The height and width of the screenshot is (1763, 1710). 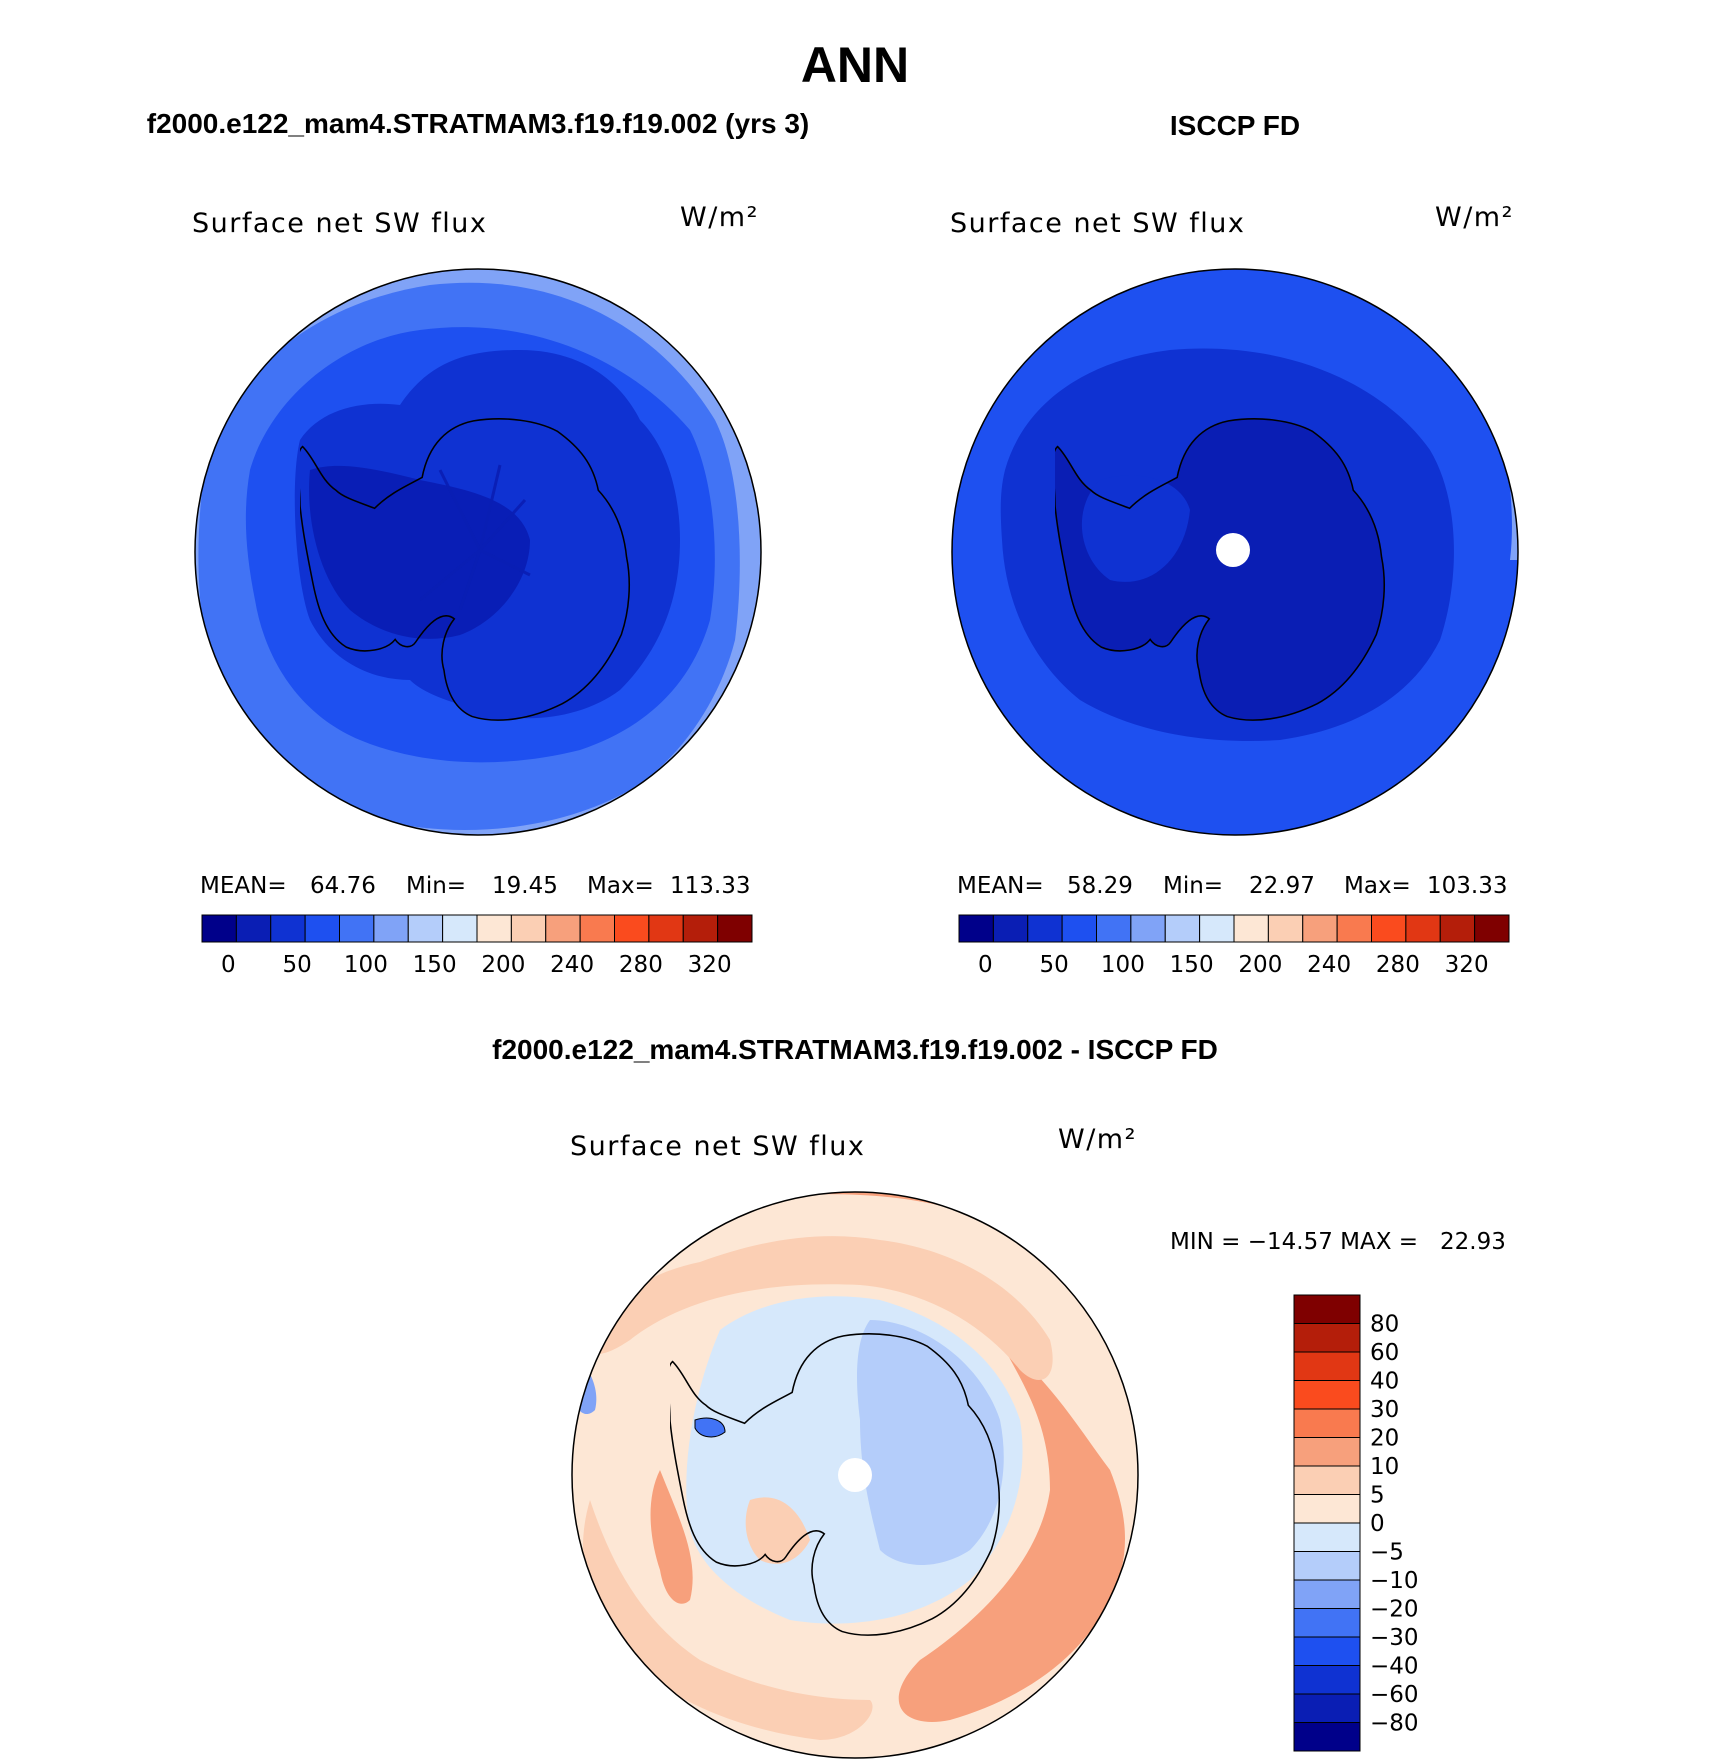 What do you see at coordinates (477, 946) in the screenshot?
I see `panel-model-colorbar: 0 50 100 150 200 240 280 320` at bounding box center [477, 946].